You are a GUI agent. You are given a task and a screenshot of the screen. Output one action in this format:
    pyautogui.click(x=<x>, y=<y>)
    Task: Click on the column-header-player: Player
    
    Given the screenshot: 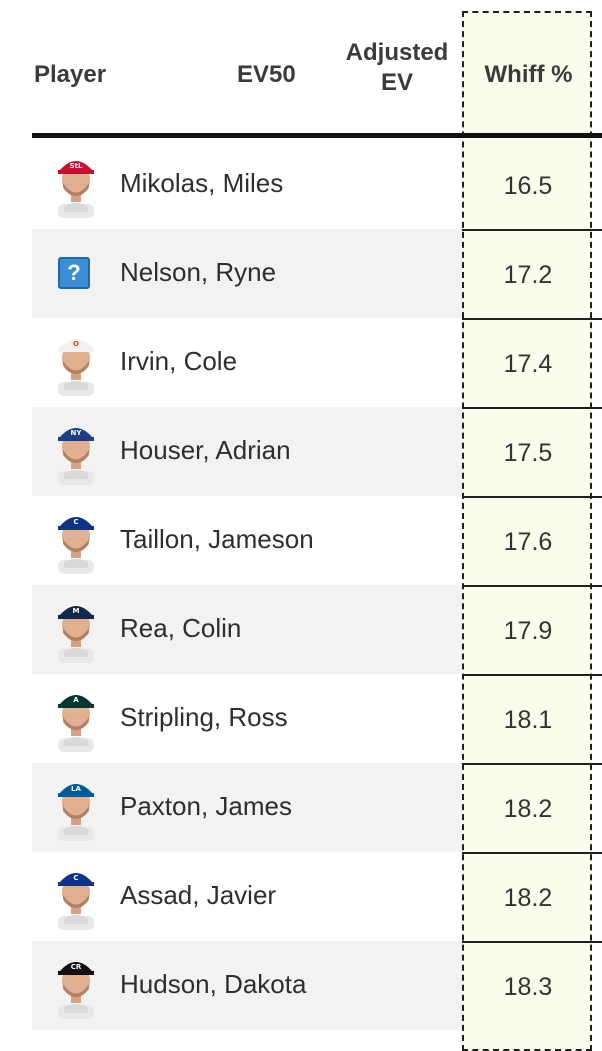 What is the action you would take?
    pyautogui.click(x=70, y=74)
    